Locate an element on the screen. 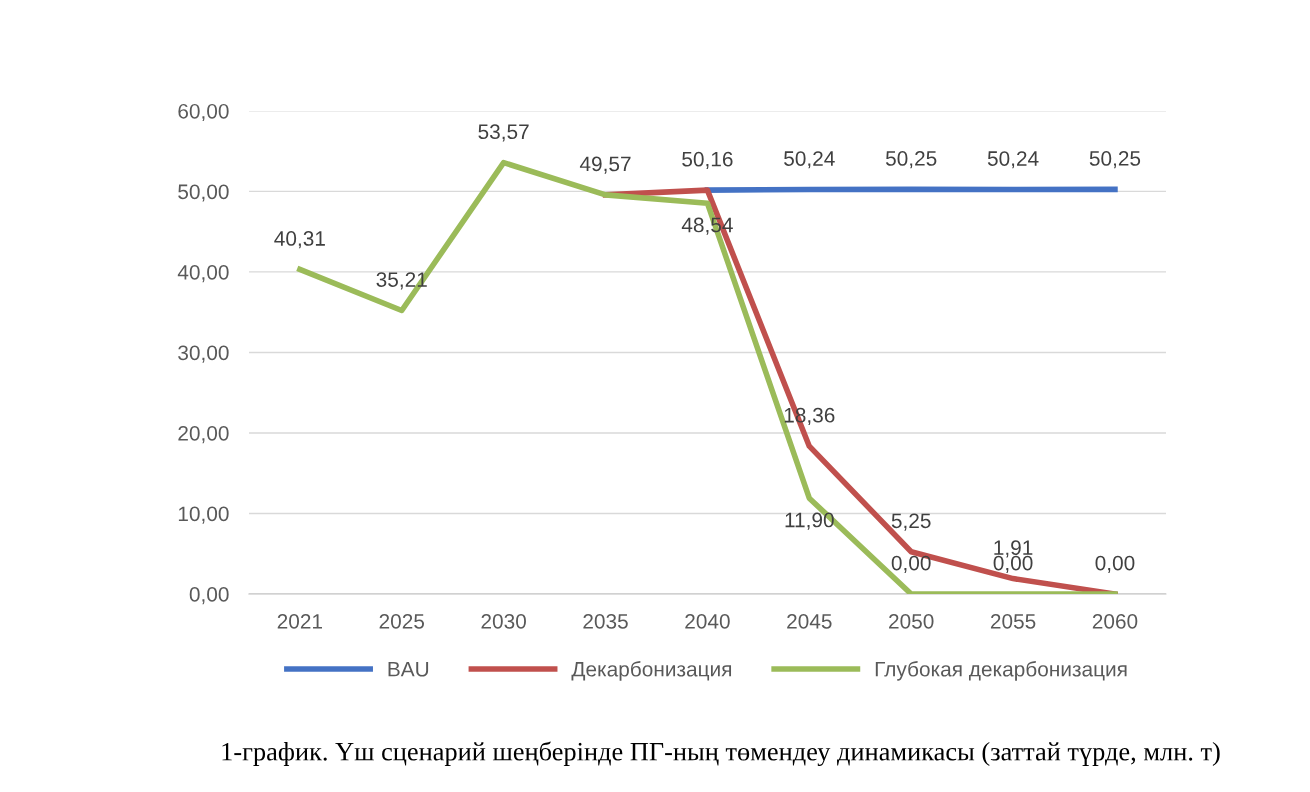  x-tick-label: 2050 is located at coordinates (911, 621).